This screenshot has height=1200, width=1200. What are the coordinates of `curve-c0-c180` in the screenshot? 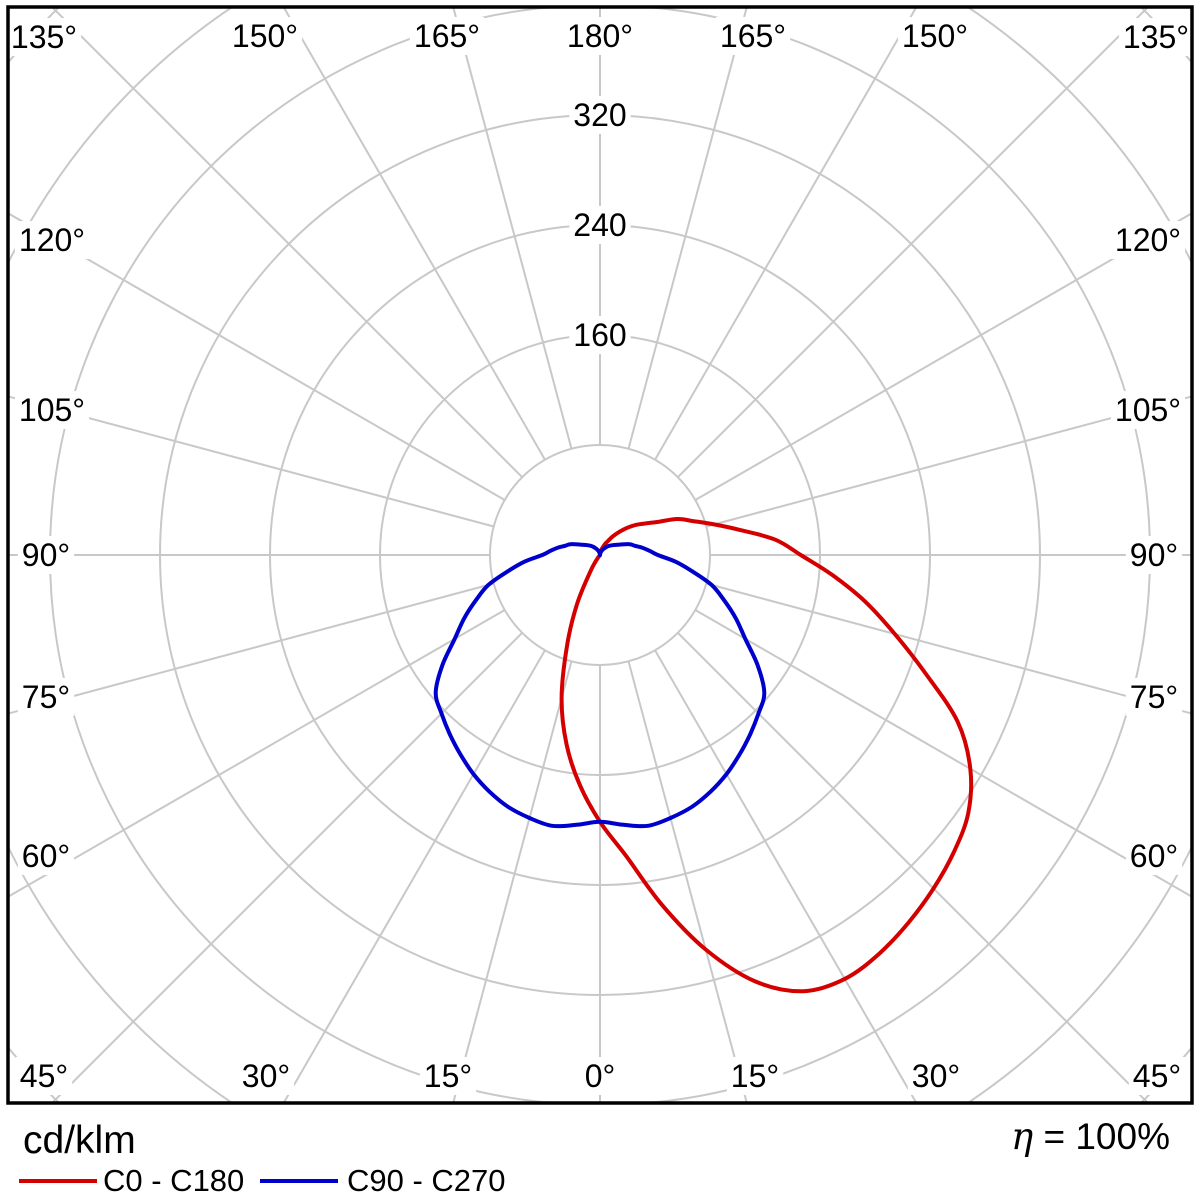 It's located at (766, 755).